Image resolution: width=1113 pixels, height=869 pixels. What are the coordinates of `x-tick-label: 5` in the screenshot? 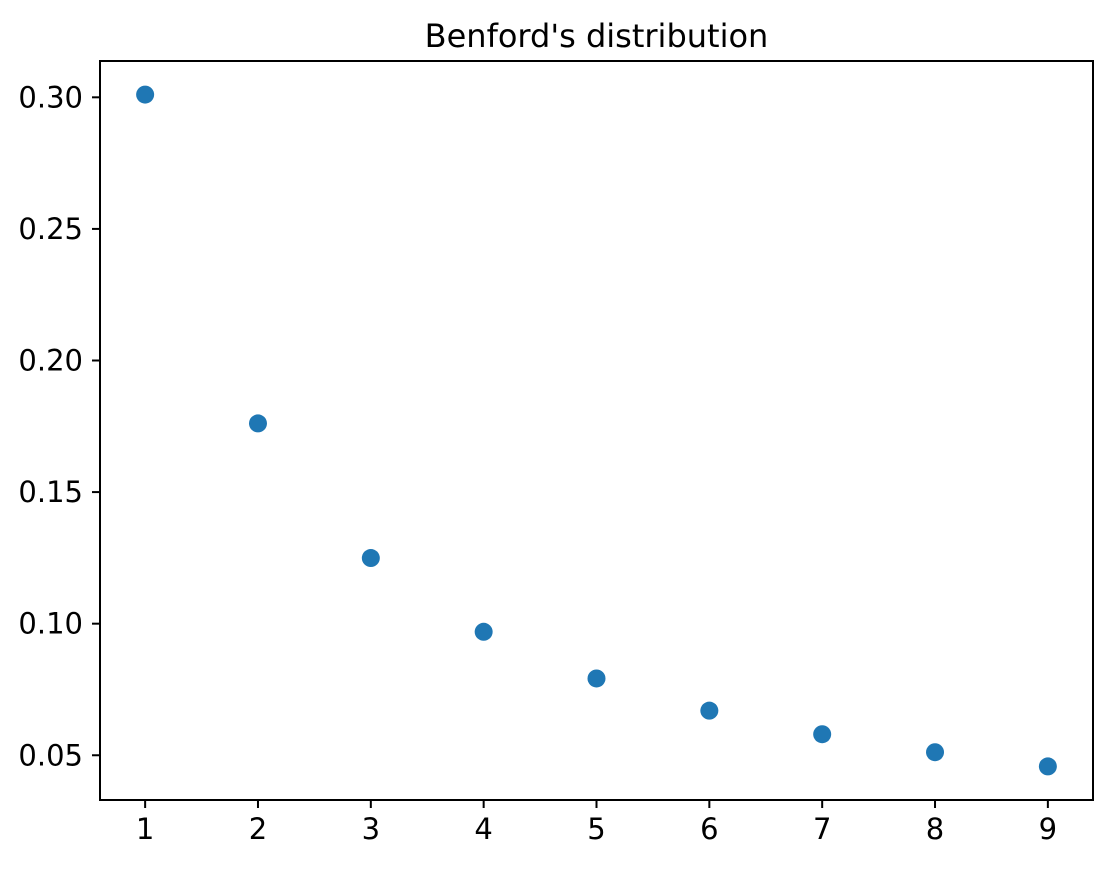 It's located at (596, 829).